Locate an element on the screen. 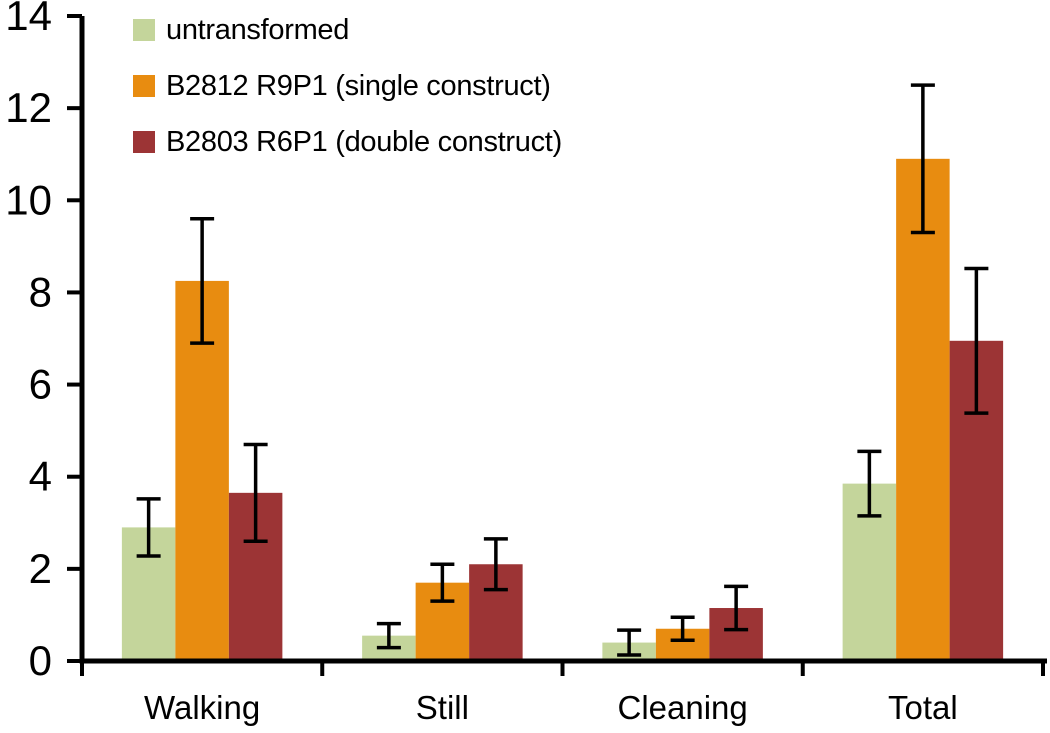  y-axis-tick-label: 2 is located at coordinates (40, 568).